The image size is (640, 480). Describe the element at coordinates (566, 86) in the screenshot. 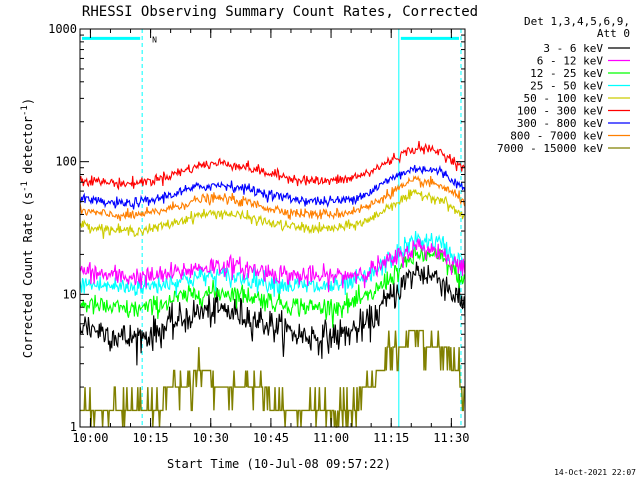

I see `legend-label: 25 - 50 keV` at that location.